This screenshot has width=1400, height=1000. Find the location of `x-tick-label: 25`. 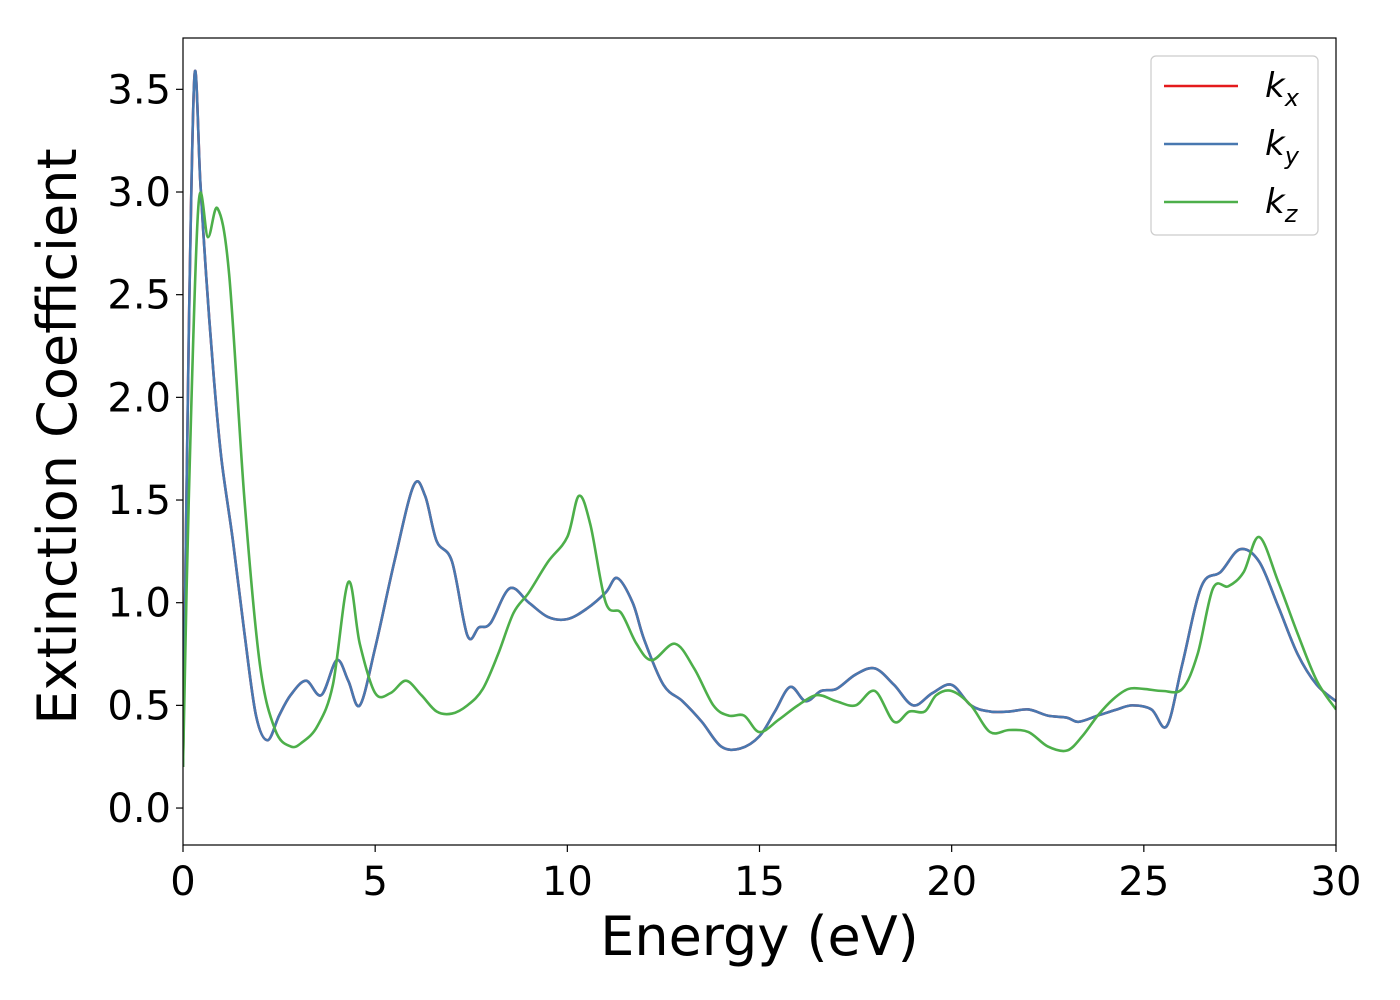

x-tick-label: 25 is located at coordinates (1143, 882).